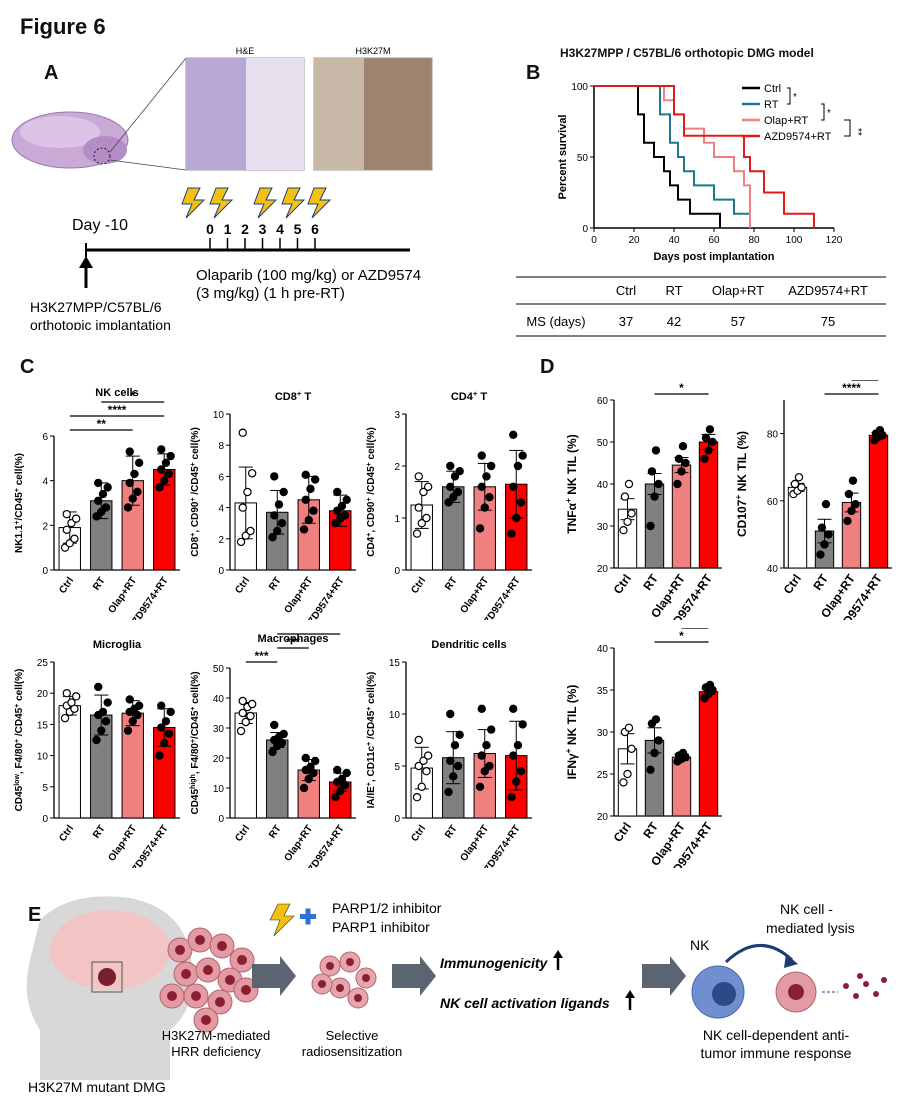  What do you see at coordinates (772, 89) in the screenshot?
I see `legend-label: Ctrl` at bounding box center [772, 89].